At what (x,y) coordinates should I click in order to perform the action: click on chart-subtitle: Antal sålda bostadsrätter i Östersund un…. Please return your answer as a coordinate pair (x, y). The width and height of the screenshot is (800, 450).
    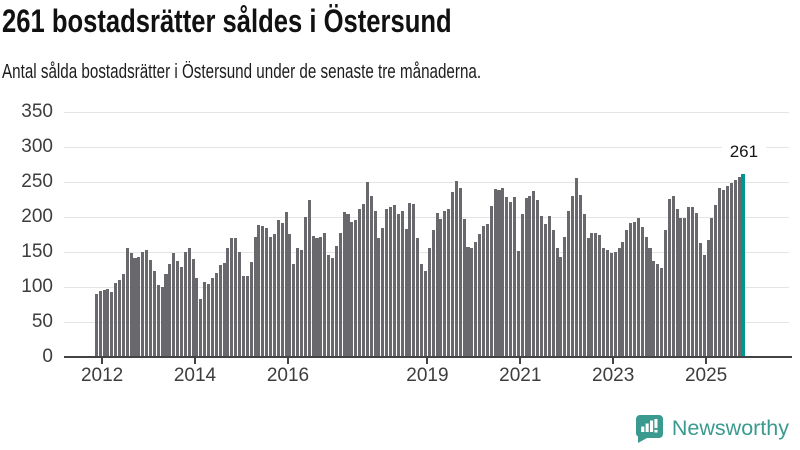
    Looking at the image, I should click on (242, 72).